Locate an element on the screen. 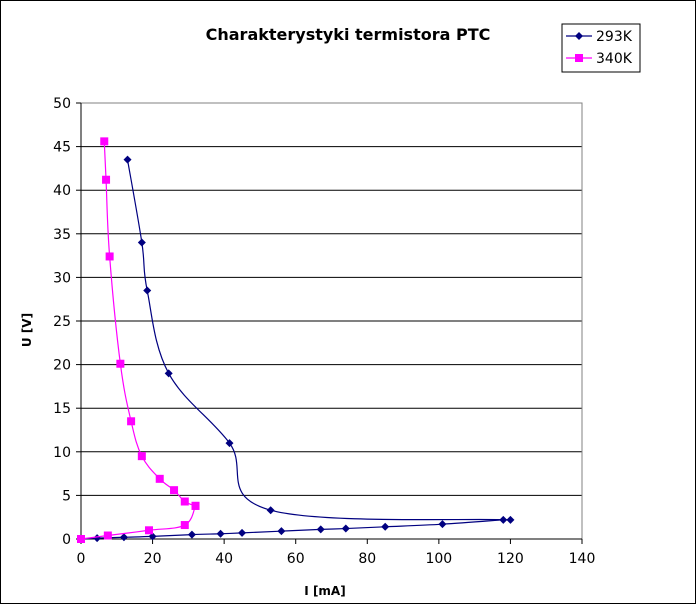 The height and width of the screenshot is (605, 697). y-tick-label: 25 is located at coordinates (62, 322).